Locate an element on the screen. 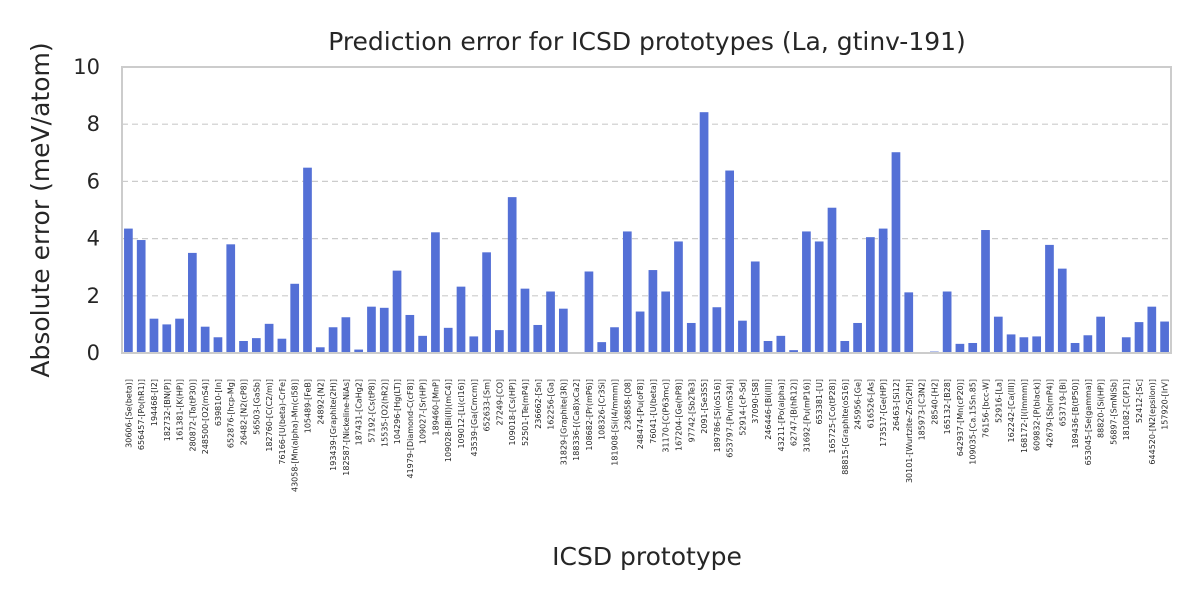 This screenshot has height=600, width=1200. x-tick-label: 193439-[Graphite(2H)] is located at coordinates (333, 425).